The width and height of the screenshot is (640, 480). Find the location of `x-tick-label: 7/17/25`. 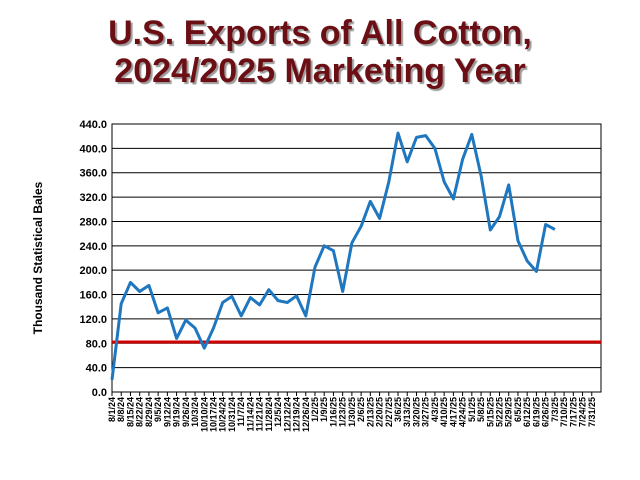

x-tick-label: 7/17/25 is located at coordinates (573, 412).